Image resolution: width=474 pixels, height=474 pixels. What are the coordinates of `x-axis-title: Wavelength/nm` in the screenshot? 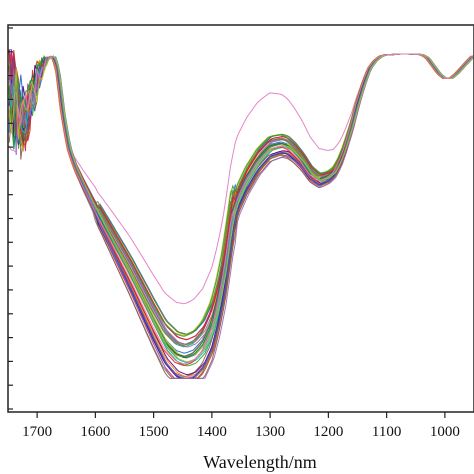 It's located at (260, 462).